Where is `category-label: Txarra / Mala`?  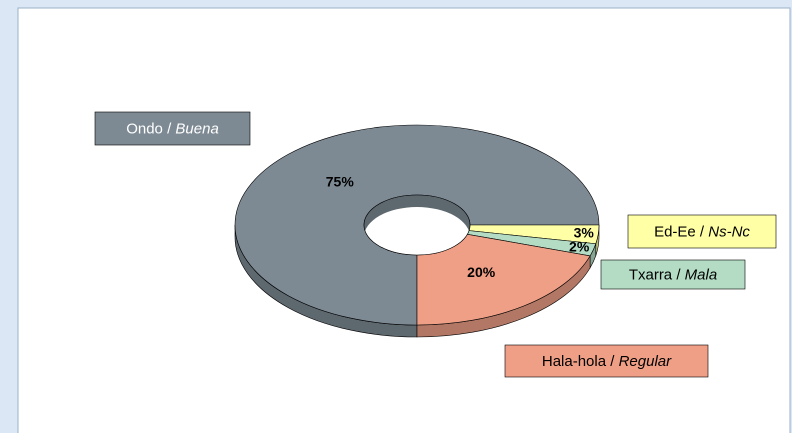 category-label: Txarra / Mala is located at coordinates (673, 274).